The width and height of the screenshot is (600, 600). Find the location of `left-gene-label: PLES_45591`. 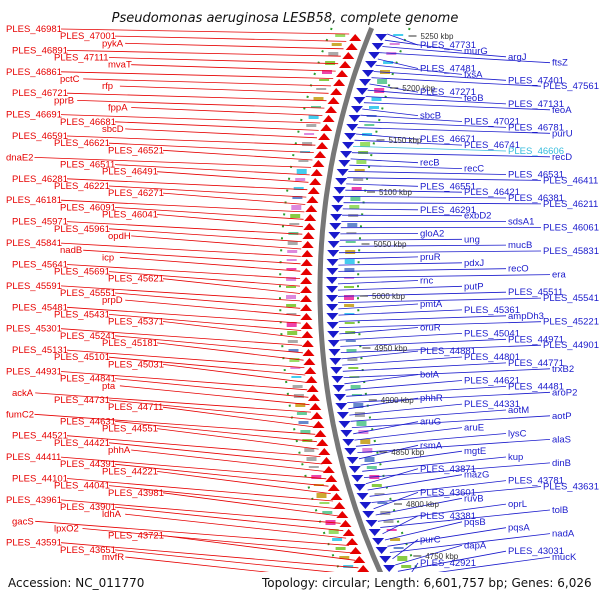

left-gene-label: PLES_45591 is located at coordinates (34, 286).